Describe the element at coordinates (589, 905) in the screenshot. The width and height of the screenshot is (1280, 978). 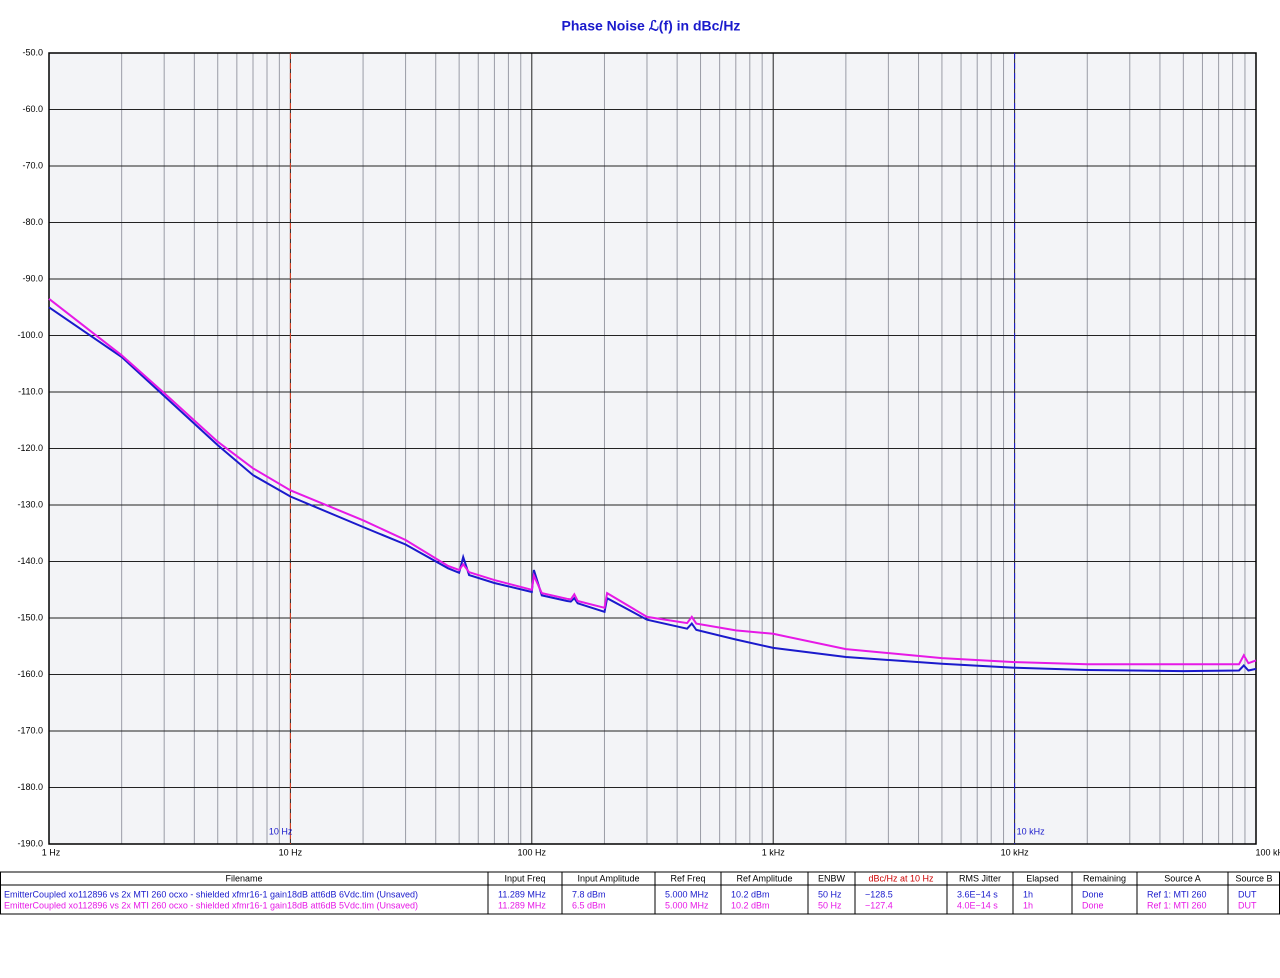
I see `table-cell: 6.5 dBm` at that location.